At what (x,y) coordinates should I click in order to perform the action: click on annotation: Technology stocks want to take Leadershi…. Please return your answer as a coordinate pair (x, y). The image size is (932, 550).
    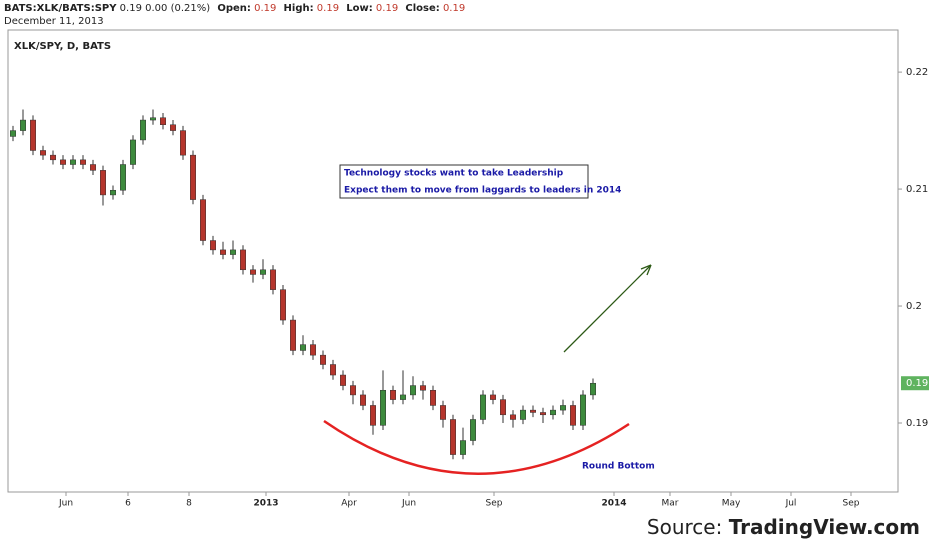
    Looking at the image, I should click on (454, 174).